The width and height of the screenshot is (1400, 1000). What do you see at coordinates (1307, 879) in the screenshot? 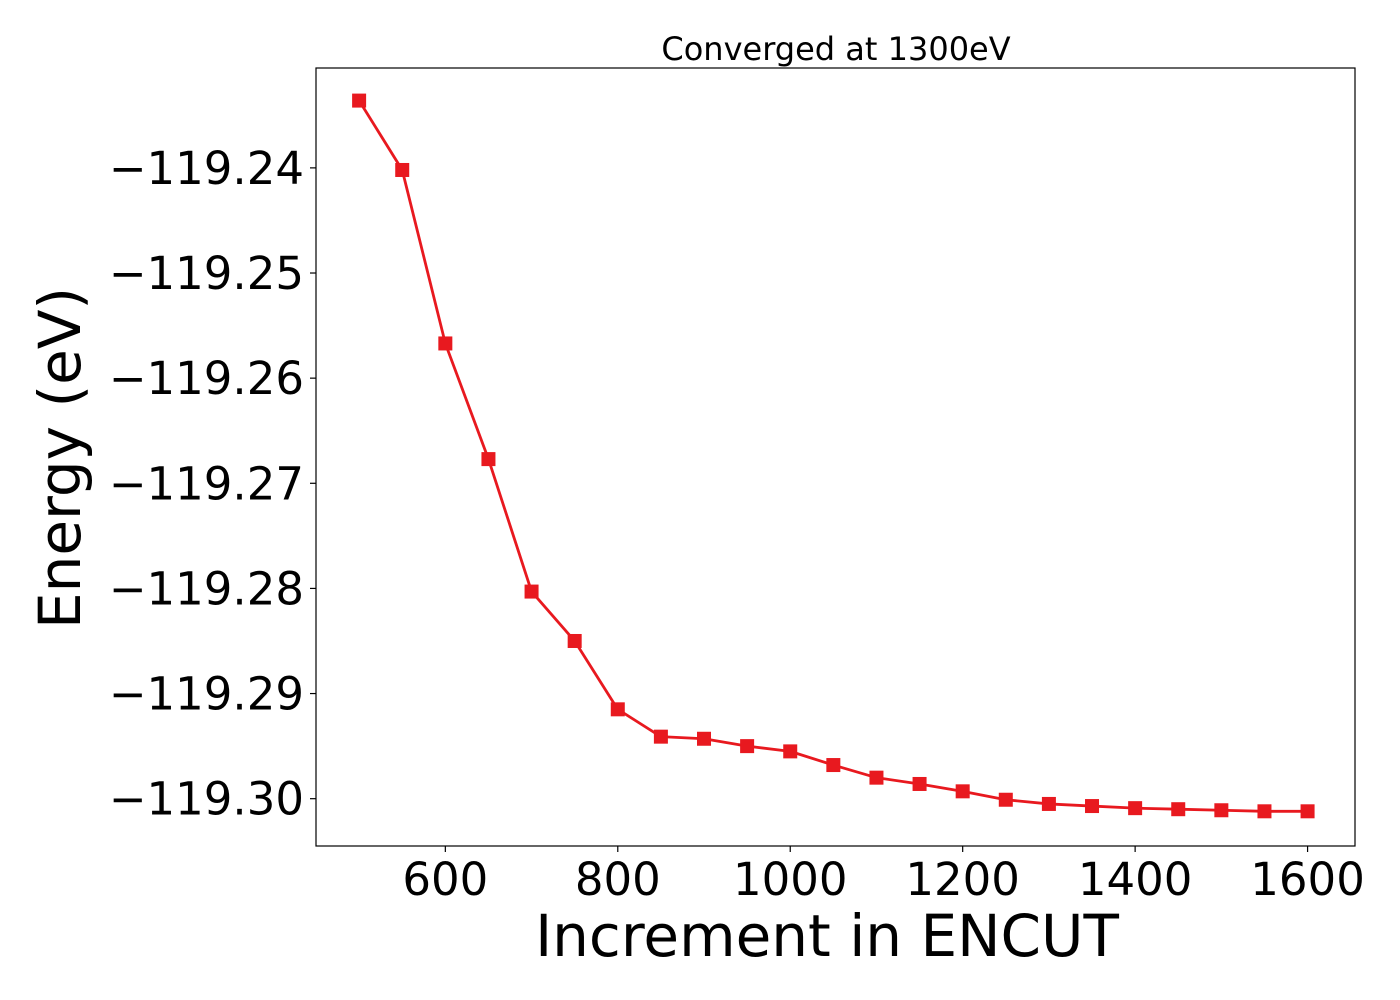
I see `x-tick-label: 1600` at bounding box center [1307, 879].